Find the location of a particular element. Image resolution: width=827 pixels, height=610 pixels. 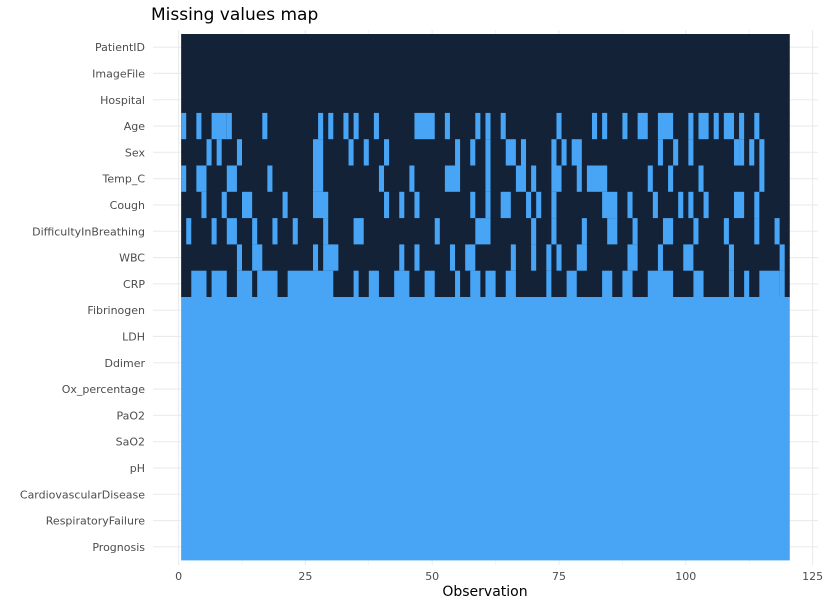

y-axis-label-RespiratoryFailure: RespiratoryFailure is located at coordinates (95, 521).